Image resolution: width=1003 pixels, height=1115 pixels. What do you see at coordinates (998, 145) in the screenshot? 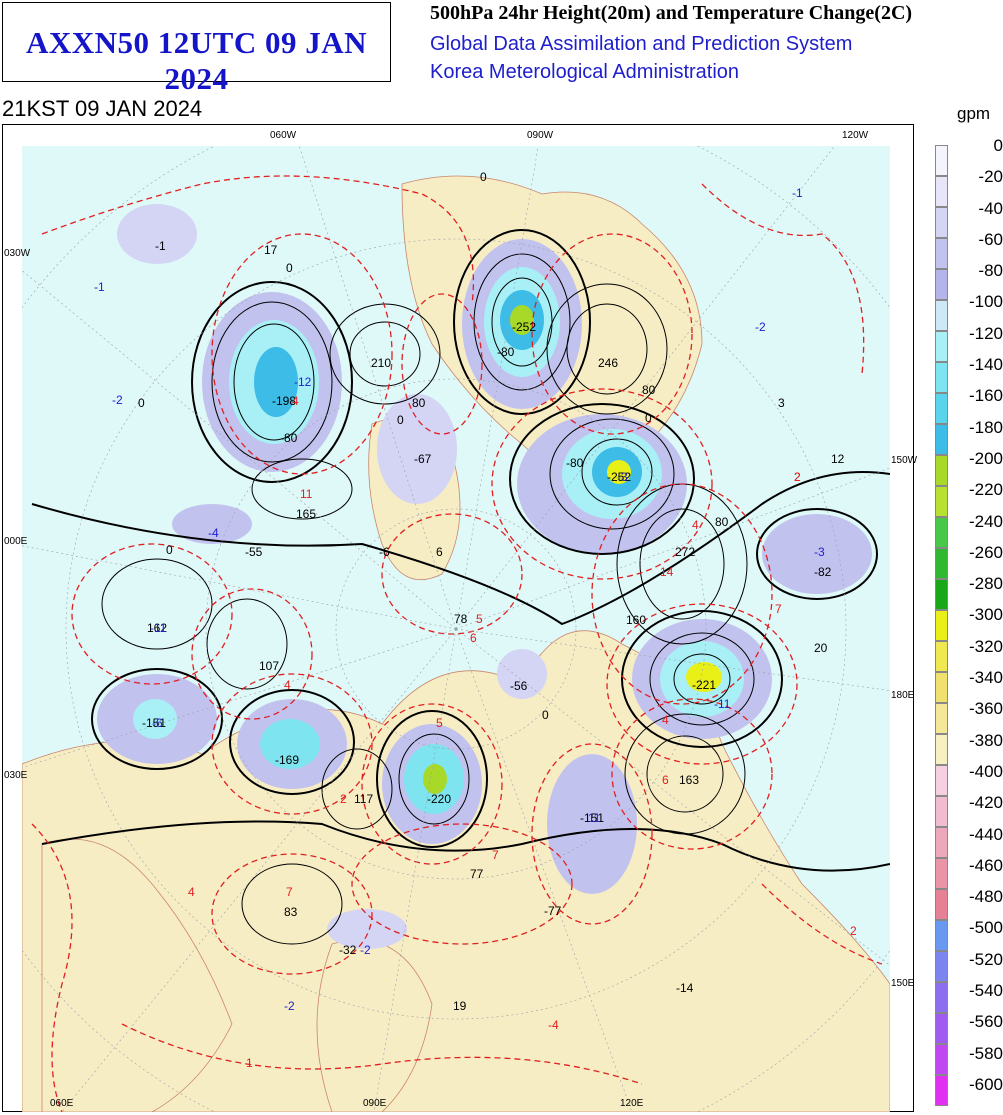
I see `legend-level-label: 0` at bounding box center [998, 145].